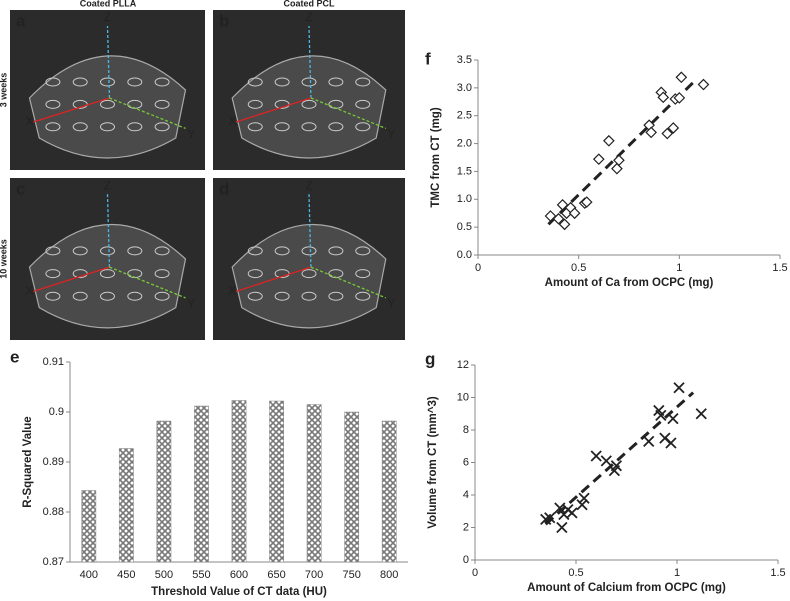 The image size is (790, 601). Describe the element at coordinates (430, 358) in the screenshot. I see `panel-letter: g` at that location.